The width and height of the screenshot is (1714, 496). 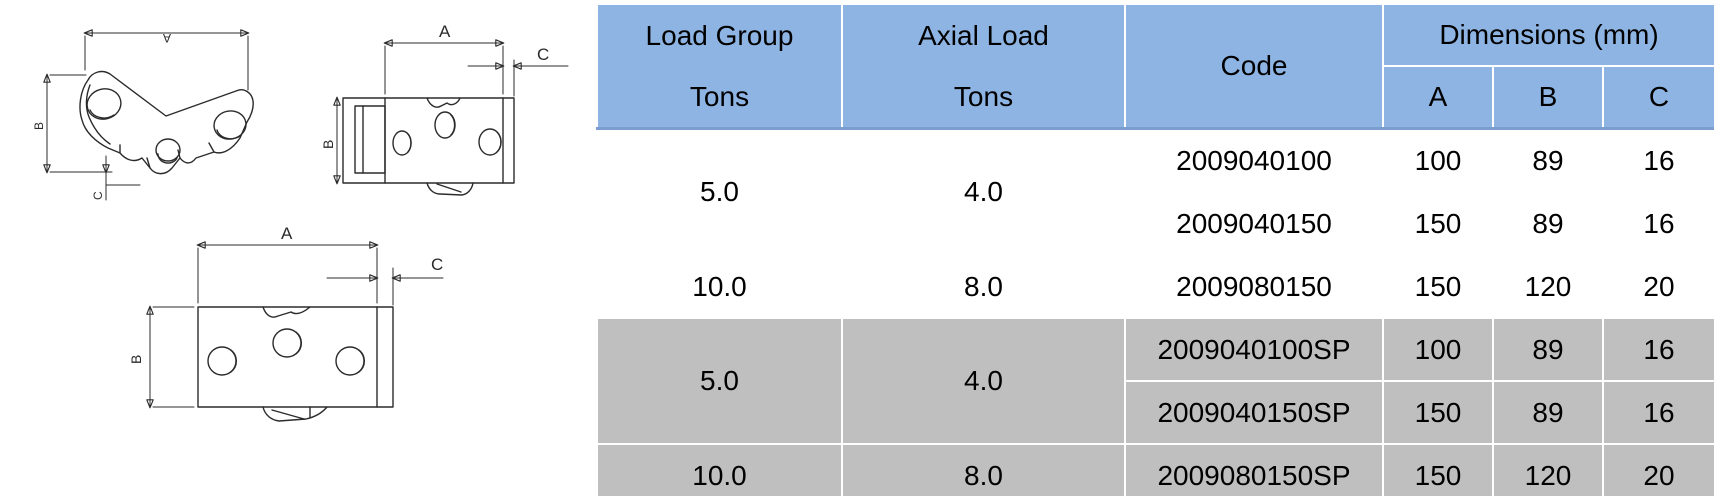 I want to click on header-dim-a: A, so click(x=1438, y=97).